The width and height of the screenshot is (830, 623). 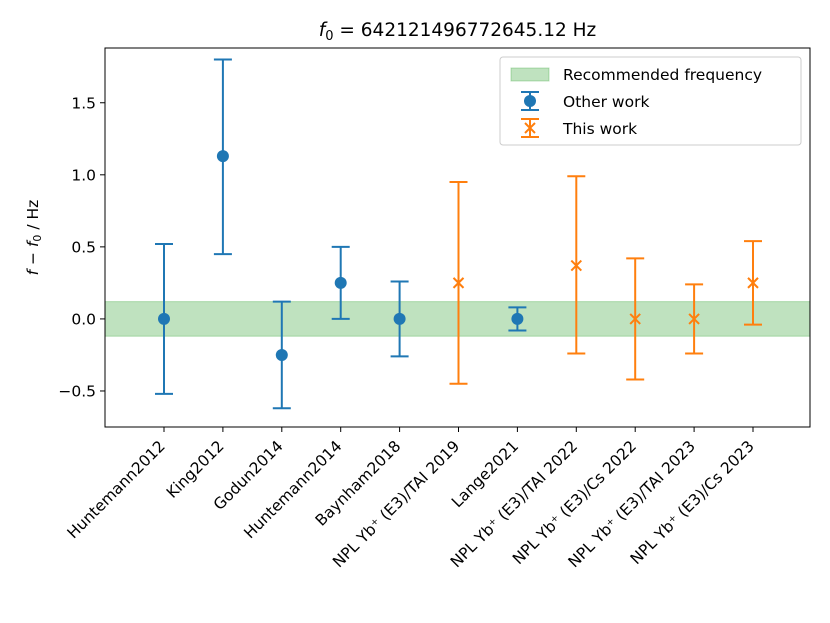 I want to click on legend-box, so click(x=650, y=101).